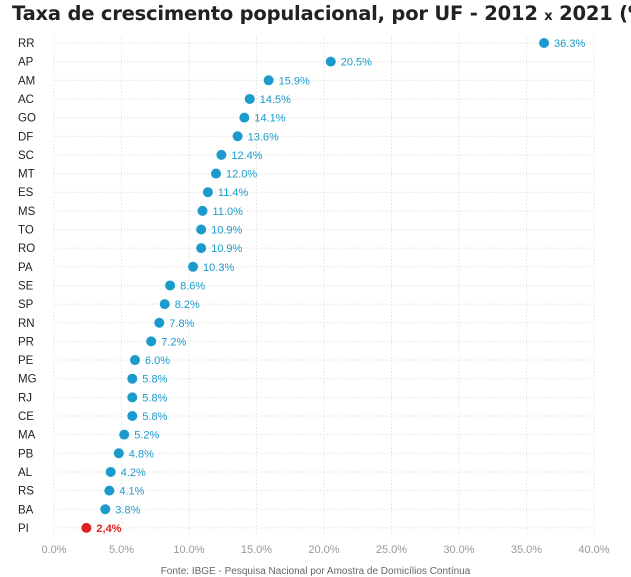  Describe the element at coordinates (256, 550) in the screenshot. I see `x-tick-label: 15.0%` at that location.